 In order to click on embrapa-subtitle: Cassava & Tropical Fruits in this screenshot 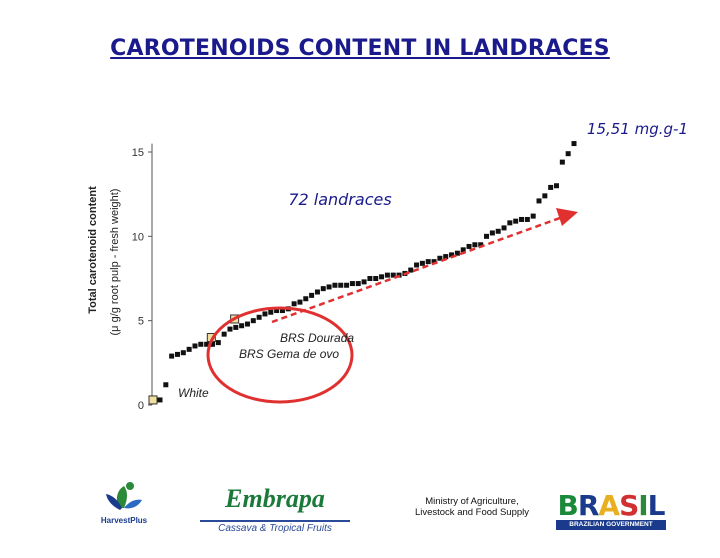, I will do `click(275, 527)`.